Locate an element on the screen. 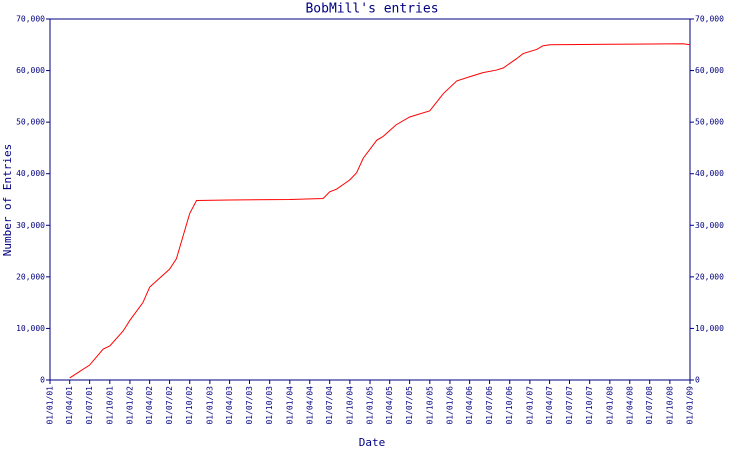 The image size is (750, 450). x-tick-label: 01/07/03 is located at coordinates (249, 405).